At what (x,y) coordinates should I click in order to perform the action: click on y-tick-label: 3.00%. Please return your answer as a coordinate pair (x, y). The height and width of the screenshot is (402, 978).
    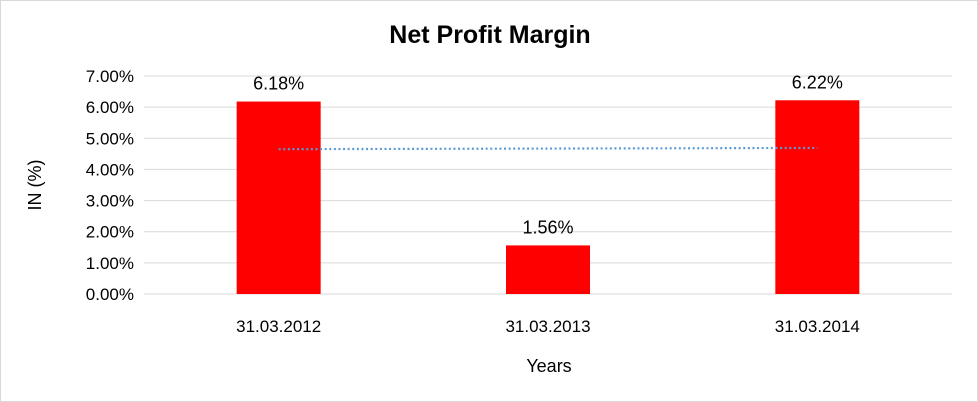
    Looking at the image, I should click on (110, 201).